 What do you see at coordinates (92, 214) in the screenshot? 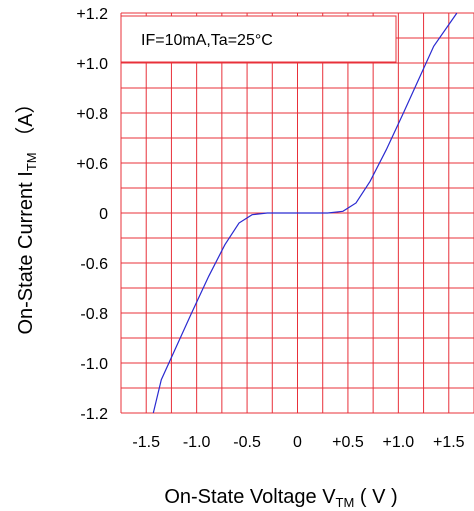
I see `y-tick-labels: +1.2 +1.0 +0.8 +0.6 0 -0.6 -0.8 -1.0 -1.2` at bounding box center [92, 214].